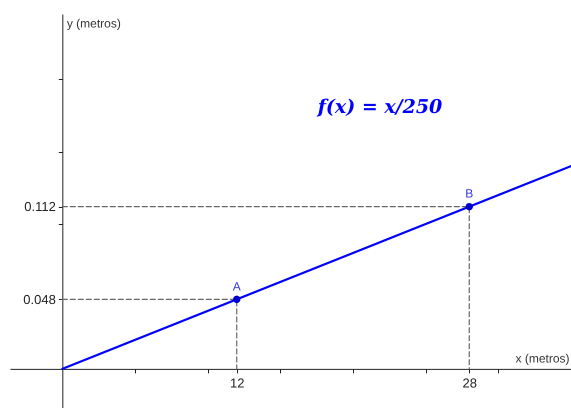 The width and height of the screenshot is (571, 408). What do you see at coordinates (379, 107) in the screenshot?
I see `annotation: f(x) = x/250` at bounding box center [379, 107].